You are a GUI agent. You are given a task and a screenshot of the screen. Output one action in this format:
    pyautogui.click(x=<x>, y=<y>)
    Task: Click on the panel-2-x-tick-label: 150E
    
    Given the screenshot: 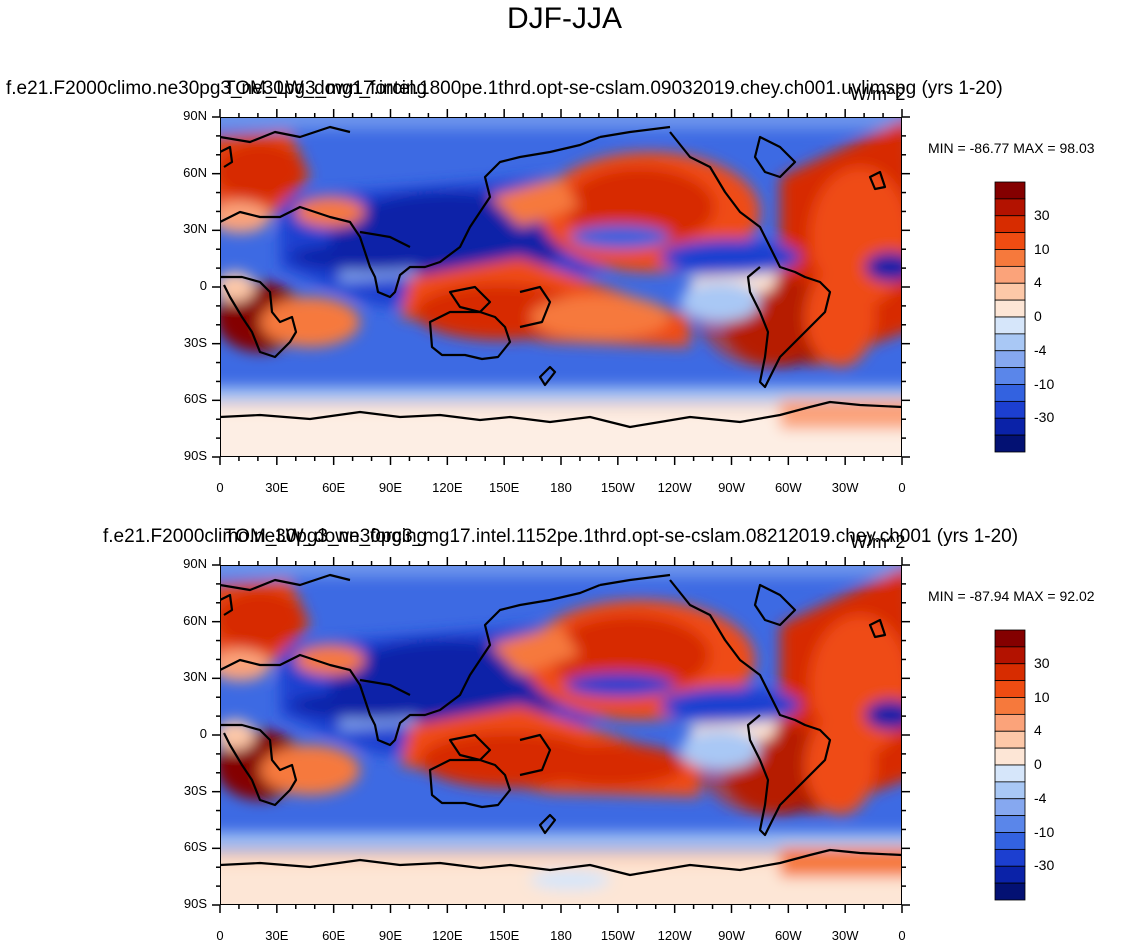 What is the action you would take?
    pyautogui.click(x=504, y=935)
    